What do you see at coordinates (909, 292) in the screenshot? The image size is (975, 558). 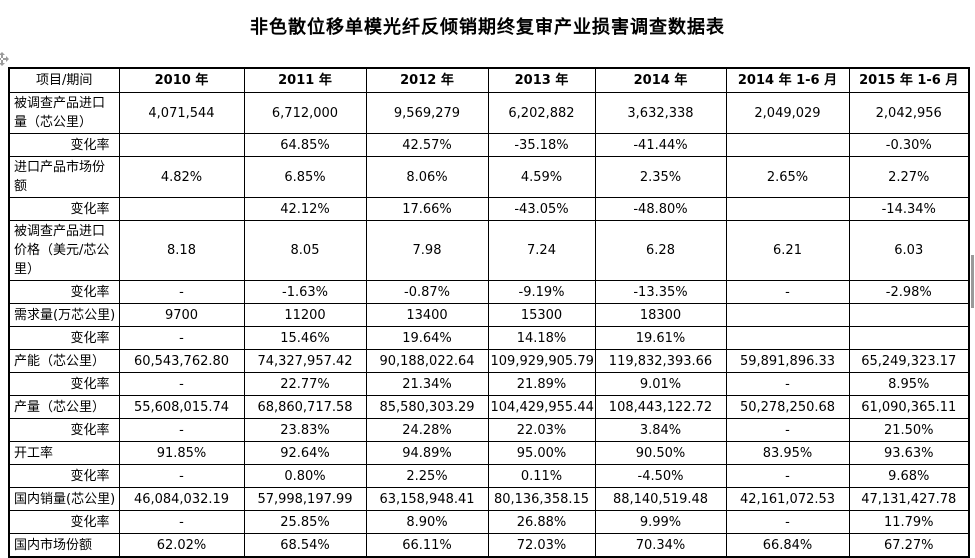 I see `data-cell: -2.98%` at bounding box center [909, 292].